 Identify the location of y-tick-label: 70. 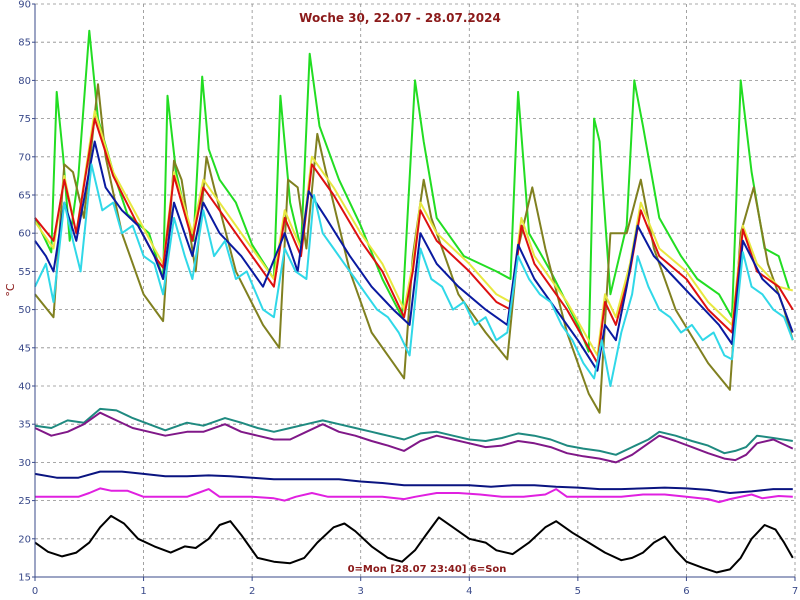
(24, 157).